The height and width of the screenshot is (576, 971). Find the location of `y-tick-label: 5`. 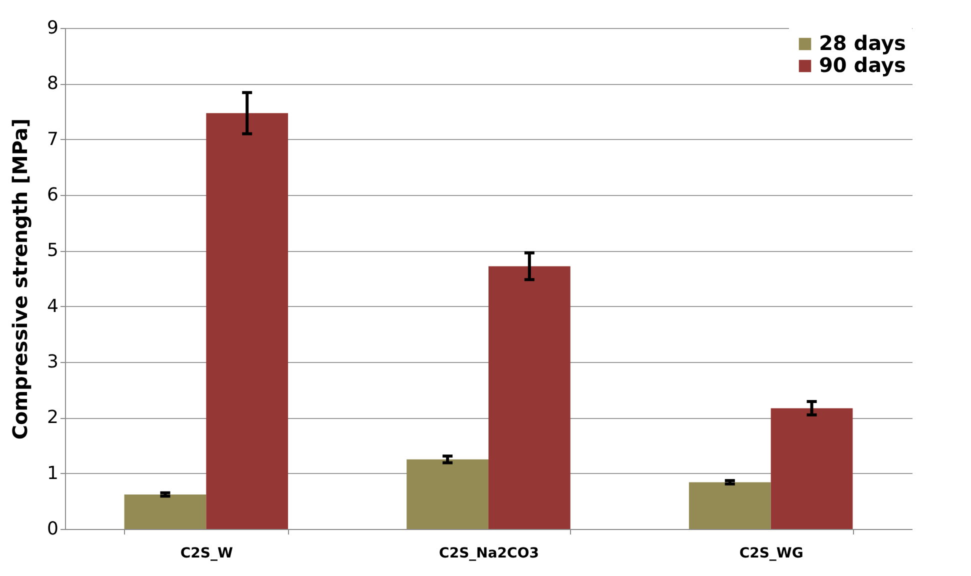

y-tick-label: 5 is located at coordinates (52, 251).